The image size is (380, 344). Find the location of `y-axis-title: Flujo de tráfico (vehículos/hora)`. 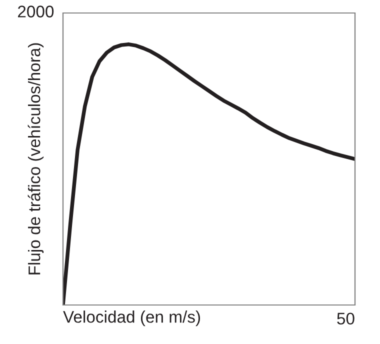

y-axis-title: Flujo de tráfico (vehículos/hora) is located at coordinates (36, 158).